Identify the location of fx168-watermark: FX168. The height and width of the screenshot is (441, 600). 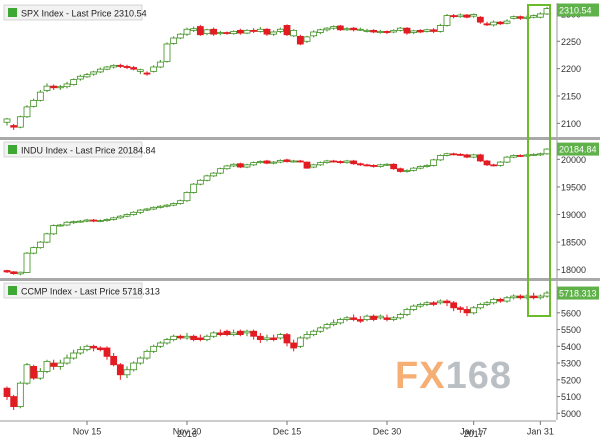
(453, 376).